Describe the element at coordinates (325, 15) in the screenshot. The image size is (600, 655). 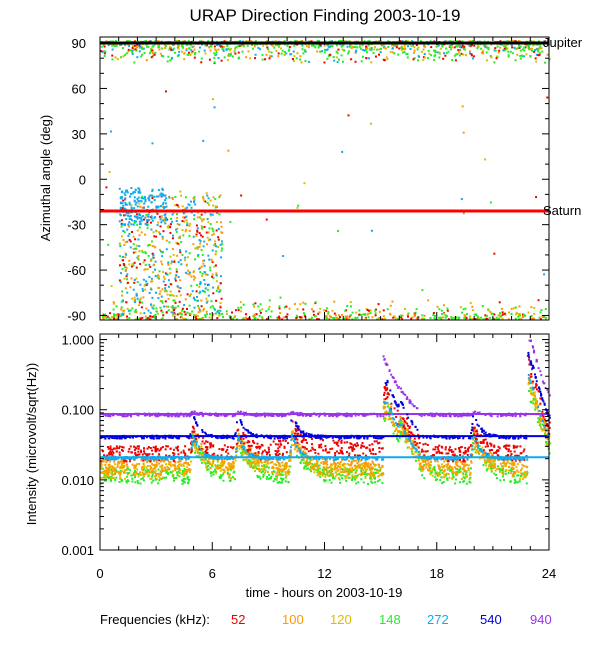
I see `chart-title: URAP Direction Finding 2003-10-19` at that location.